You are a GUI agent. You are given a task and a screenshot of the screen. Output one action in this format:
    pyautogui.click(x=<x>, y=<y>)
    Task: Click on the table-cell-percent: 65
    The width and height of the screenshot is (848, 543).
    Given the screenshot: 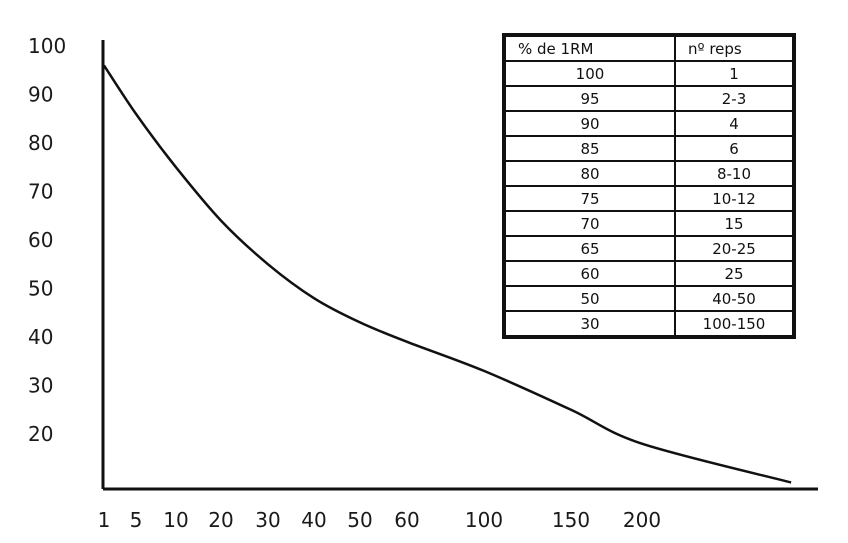 What is the action you would take?
    pyautogui.click(x=589, y=248)
    